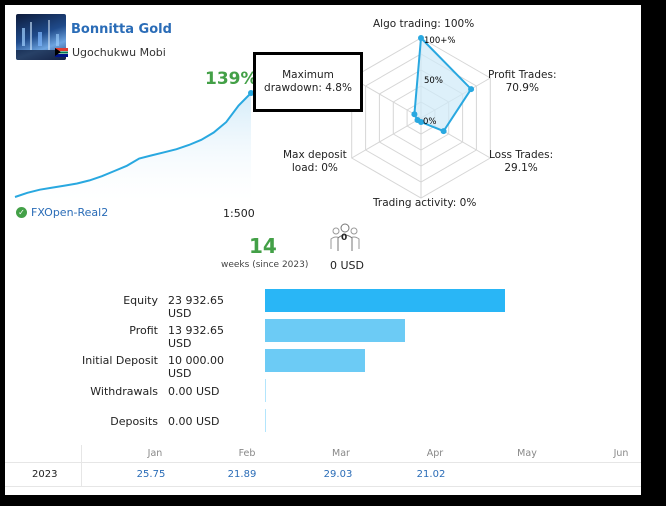 The image size is (666, 506). I want to click on growth-chart, so click(133, 145).